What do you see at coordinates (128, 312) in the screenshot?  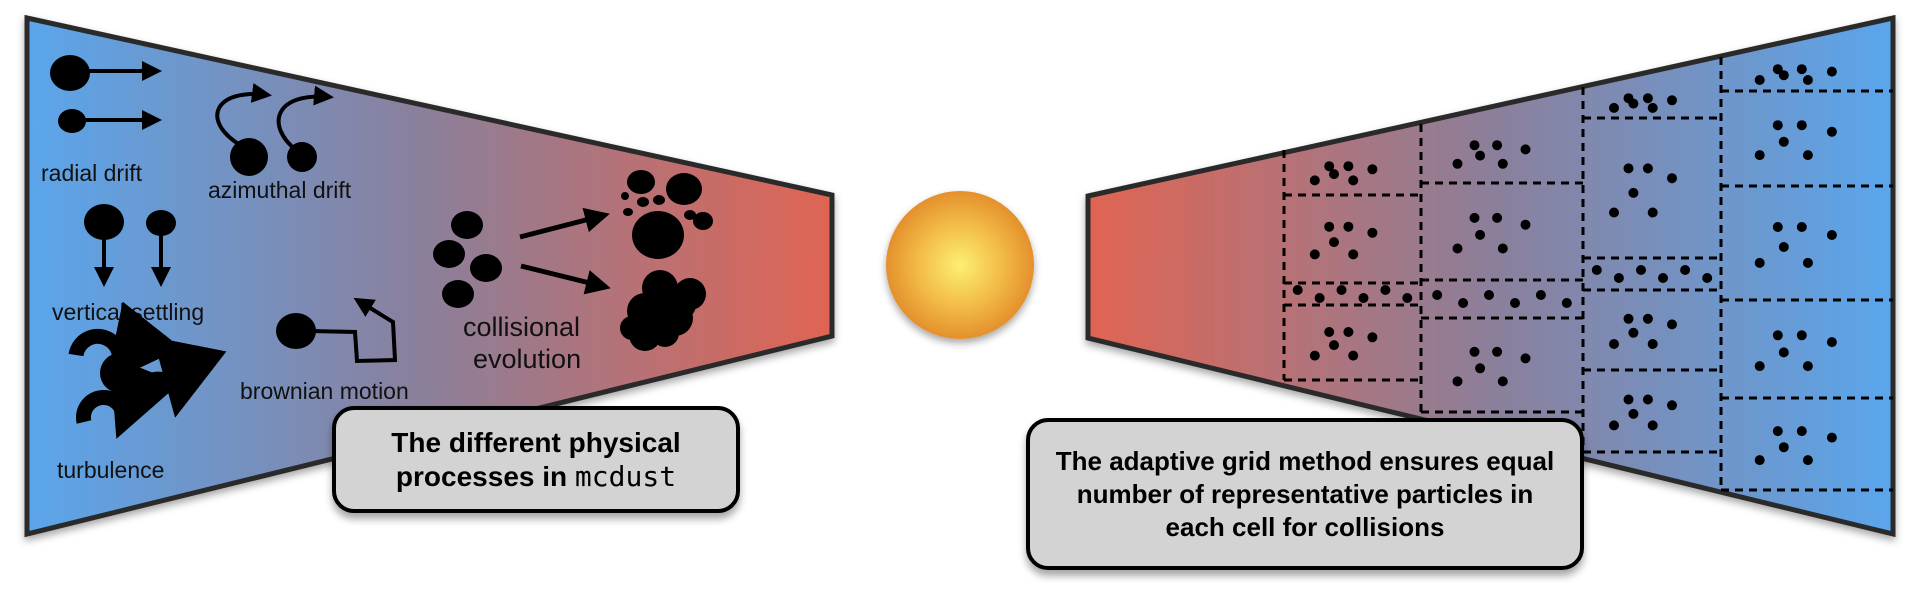 I see `vertical-settling-label: vertical settling` at bounding box center [128, 312].